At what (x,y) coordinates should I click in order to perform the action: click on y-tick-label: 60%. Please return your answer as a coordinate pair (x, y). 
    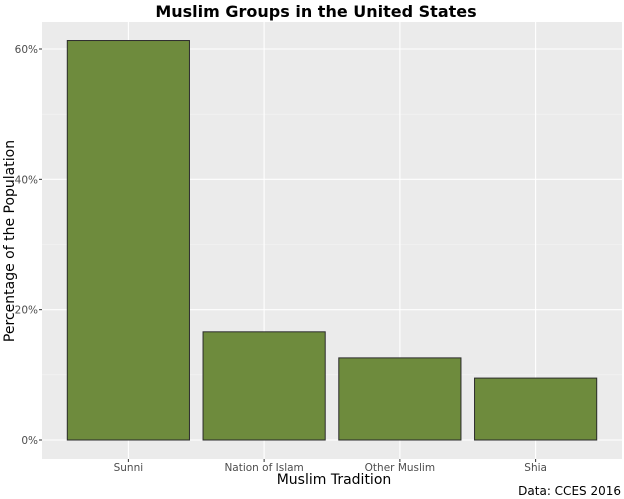
    Looking at the image, I should click on (26, 50).